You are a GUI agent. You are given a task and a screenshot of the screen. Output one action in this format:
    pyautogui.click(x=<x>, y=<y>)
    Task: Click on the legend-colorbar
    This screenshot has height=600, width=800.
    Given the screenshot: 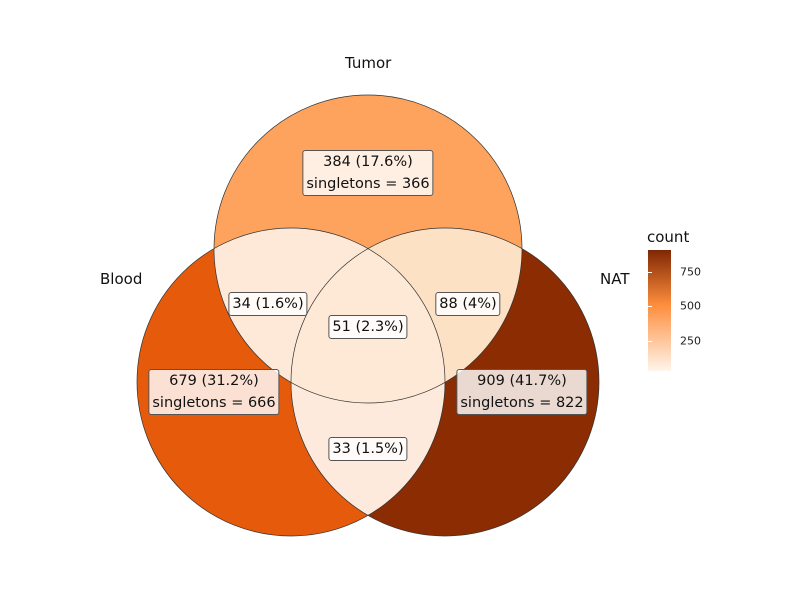 What is the action you would take?
    pyautogui.click(x=659, y=310)
    